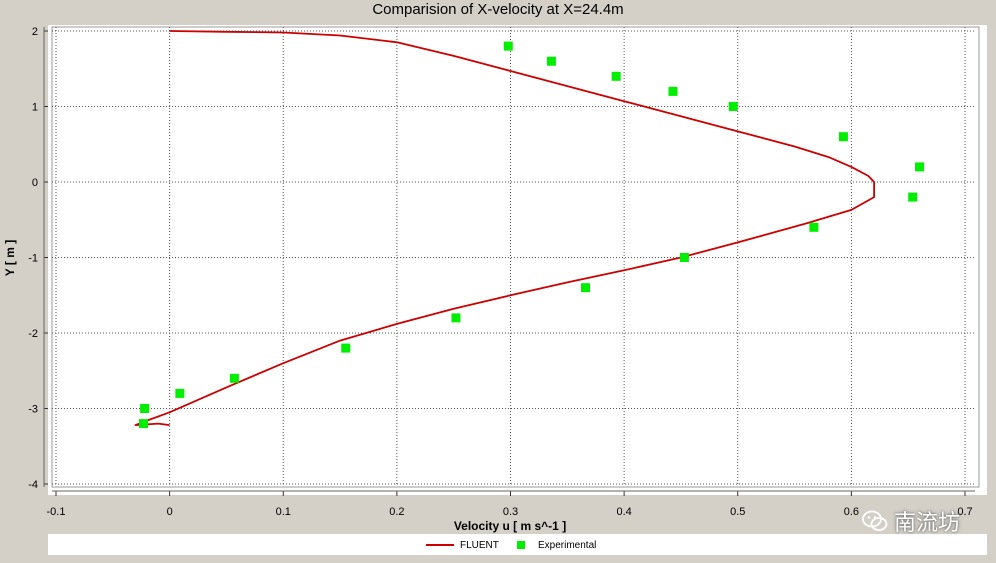 The height and width of the screenshot is (563, 996). I want to click on watermark-text: 南流坊, so click(927, 523).